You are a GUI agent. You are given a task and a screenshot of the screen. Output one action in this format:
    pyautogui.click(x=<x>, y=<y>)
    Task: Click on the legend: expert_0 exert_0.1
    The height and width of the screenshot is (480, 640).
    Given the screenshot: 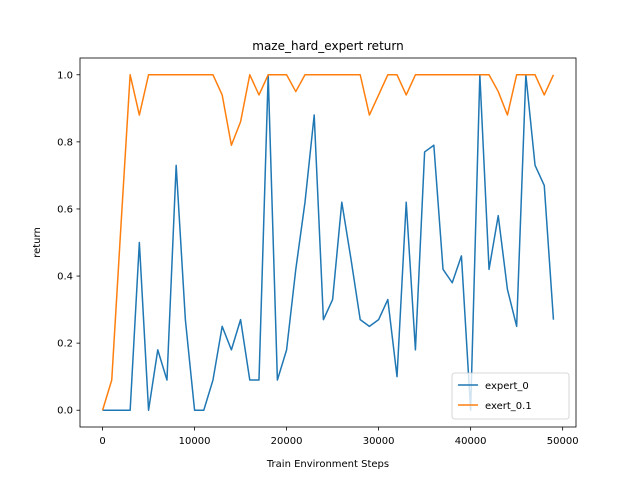 What is the action you would take?
    pyautogui.click(x=510, y=396)
    